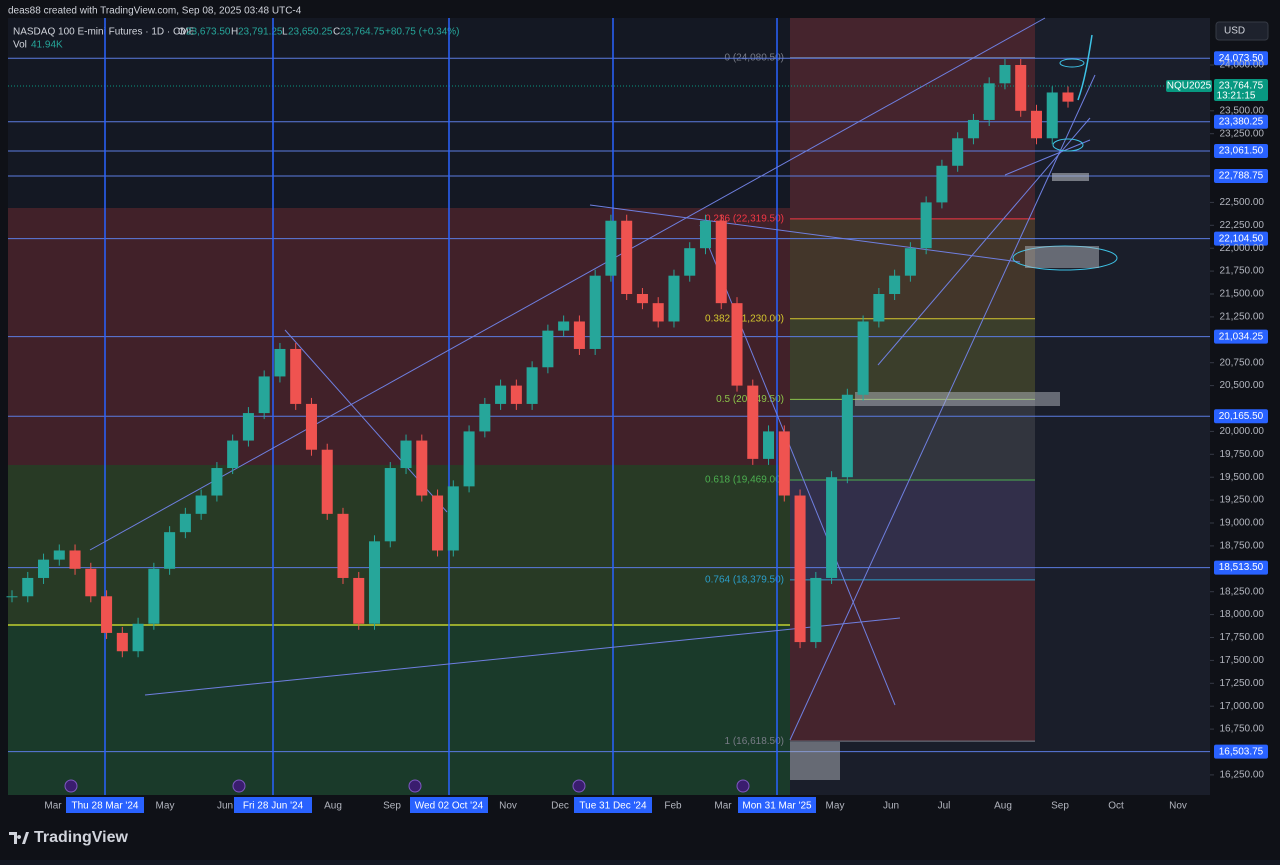 Image resolution: width=1280 pixels, height=865 pixels. Describe the element at coordinates (777, 806) in the screenshot. I see `time-tick-label: Mon 31 Mar '25` at that location.